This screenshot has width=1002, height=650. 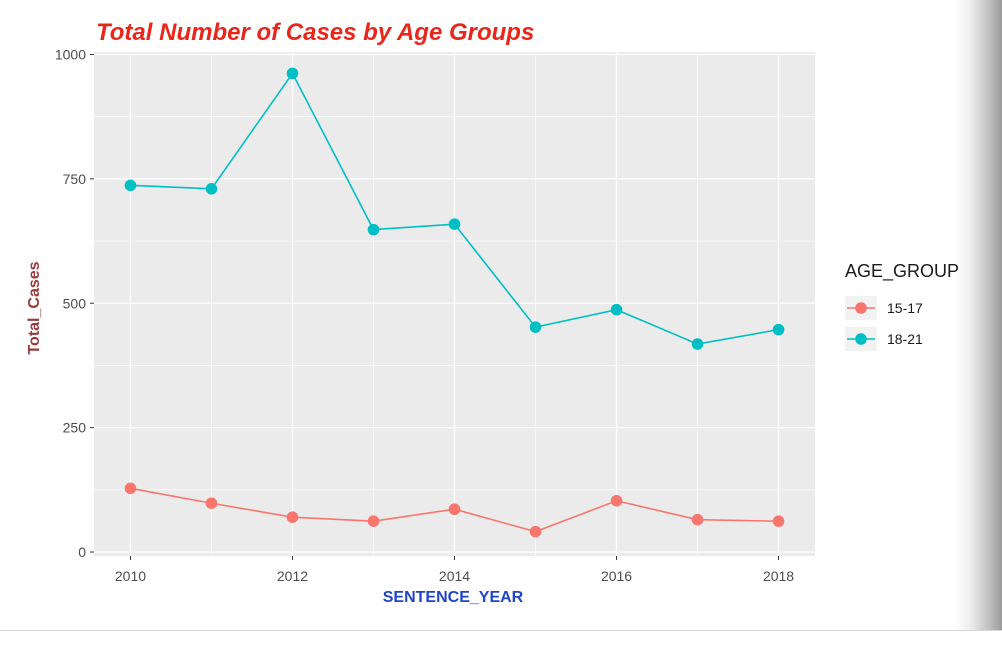 I want to click on legend-label-18-21: 18-21, so click(x=905, y=339).